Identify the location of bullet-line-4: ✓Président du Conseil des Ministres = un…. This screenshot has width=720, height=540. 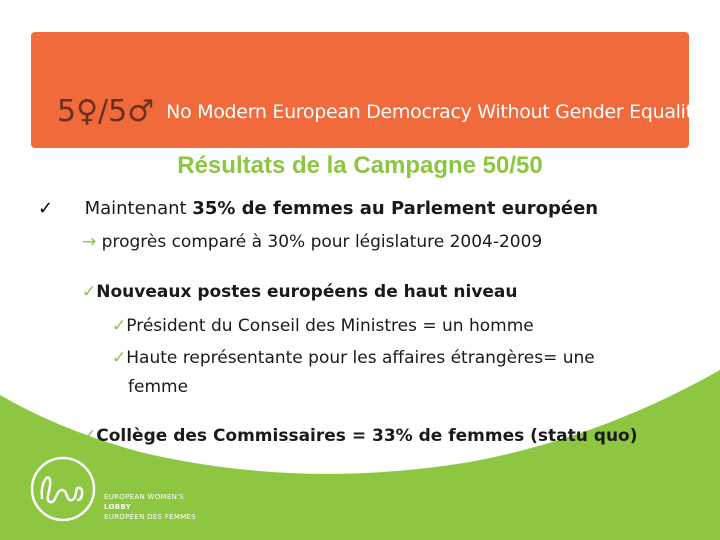
(323, 326).